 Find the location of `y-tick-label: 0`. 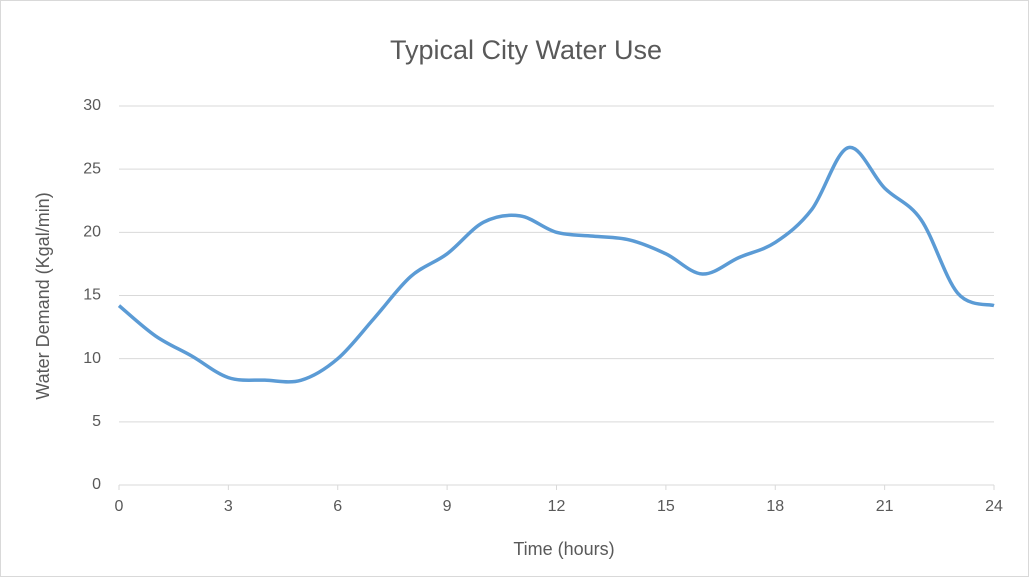

y-tick-label: 0 is located at coordinates (96, 484).